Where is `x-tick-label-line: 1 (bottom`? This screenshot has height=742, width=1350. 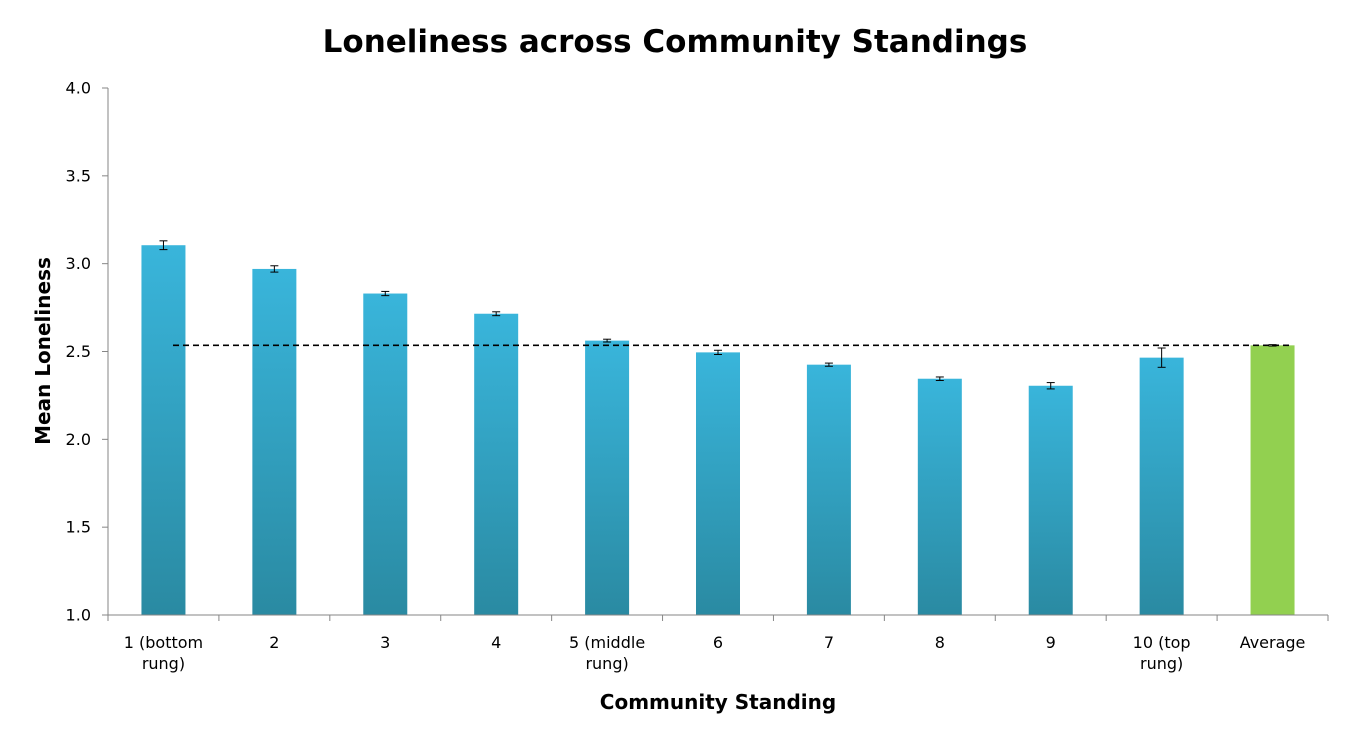 x-tick-label-line: 1 (bottom is located at coordinates (163, 642).